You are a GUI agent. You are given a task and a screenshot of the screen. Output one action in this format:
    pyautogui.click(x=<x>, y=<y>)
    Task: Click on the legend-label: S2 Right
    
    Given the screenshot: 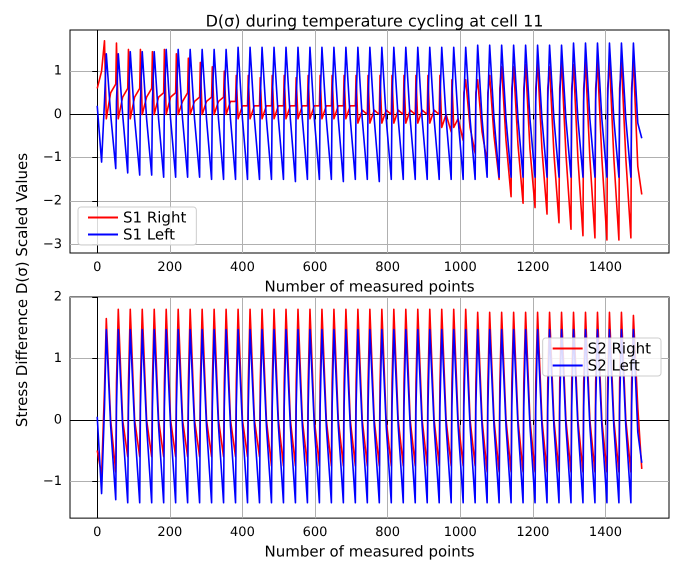 What is the action you would take?
    pyautogui.click(x=620, y=349)
    